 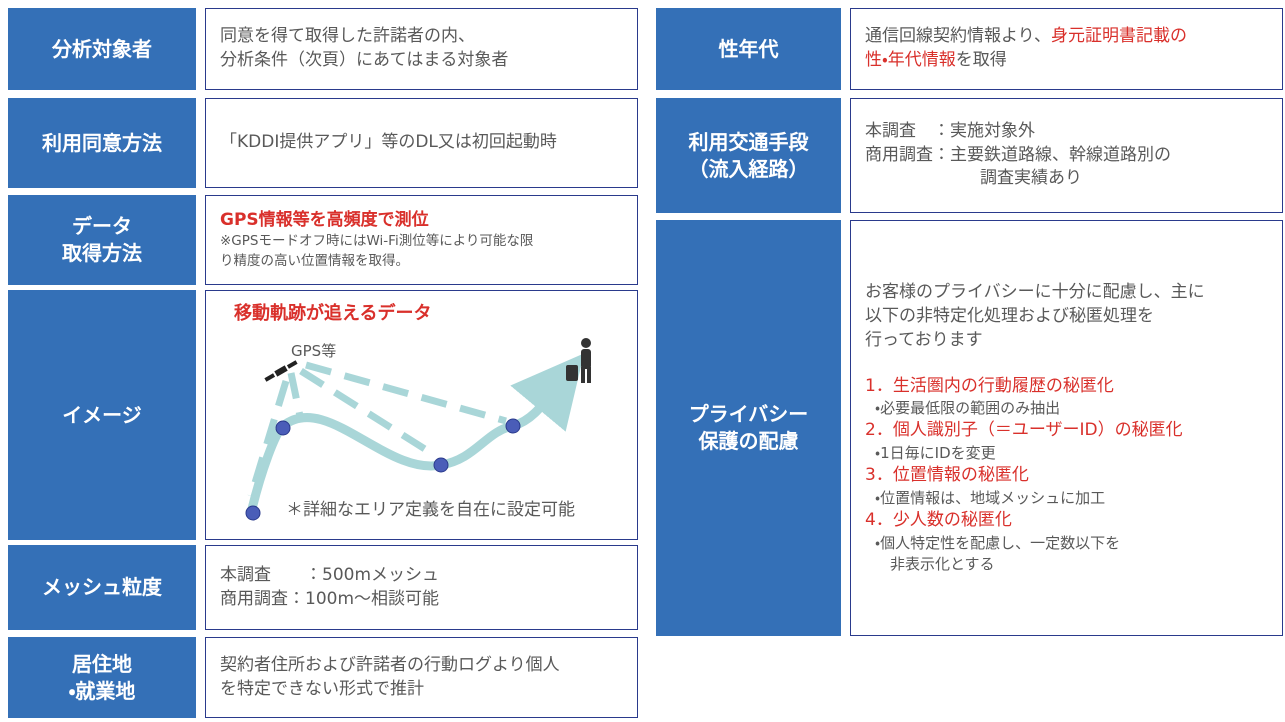 What do you see at coordinates (990, 497) in the screenshot?
I see `item-detail: ・位置情報は、地域メッシュに加工` at bounding box center [990, 497].